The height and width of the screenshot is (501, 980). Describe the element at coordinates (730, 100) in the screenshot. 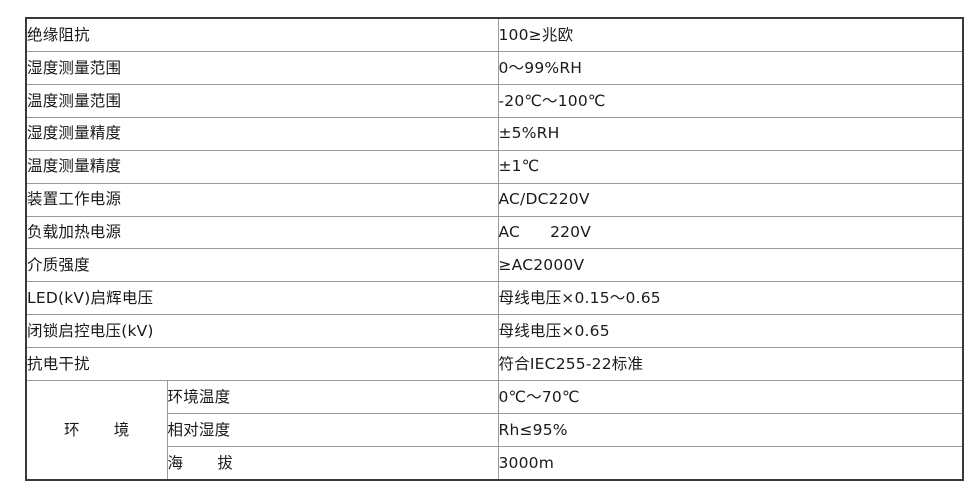

I see `row-value-temperature-range: -20℃～100℃` at that location.